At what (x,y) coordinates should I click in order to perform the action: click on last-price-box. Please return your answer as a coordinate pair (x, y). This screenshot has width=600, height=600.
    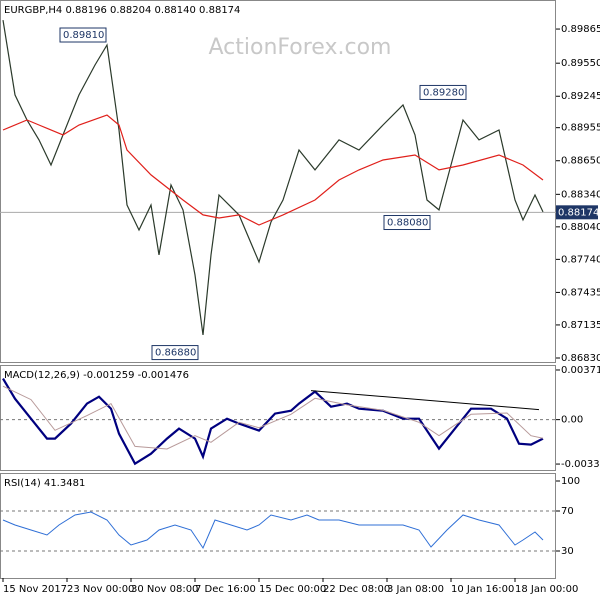
    Looking at the image, I should click on (577, 212).